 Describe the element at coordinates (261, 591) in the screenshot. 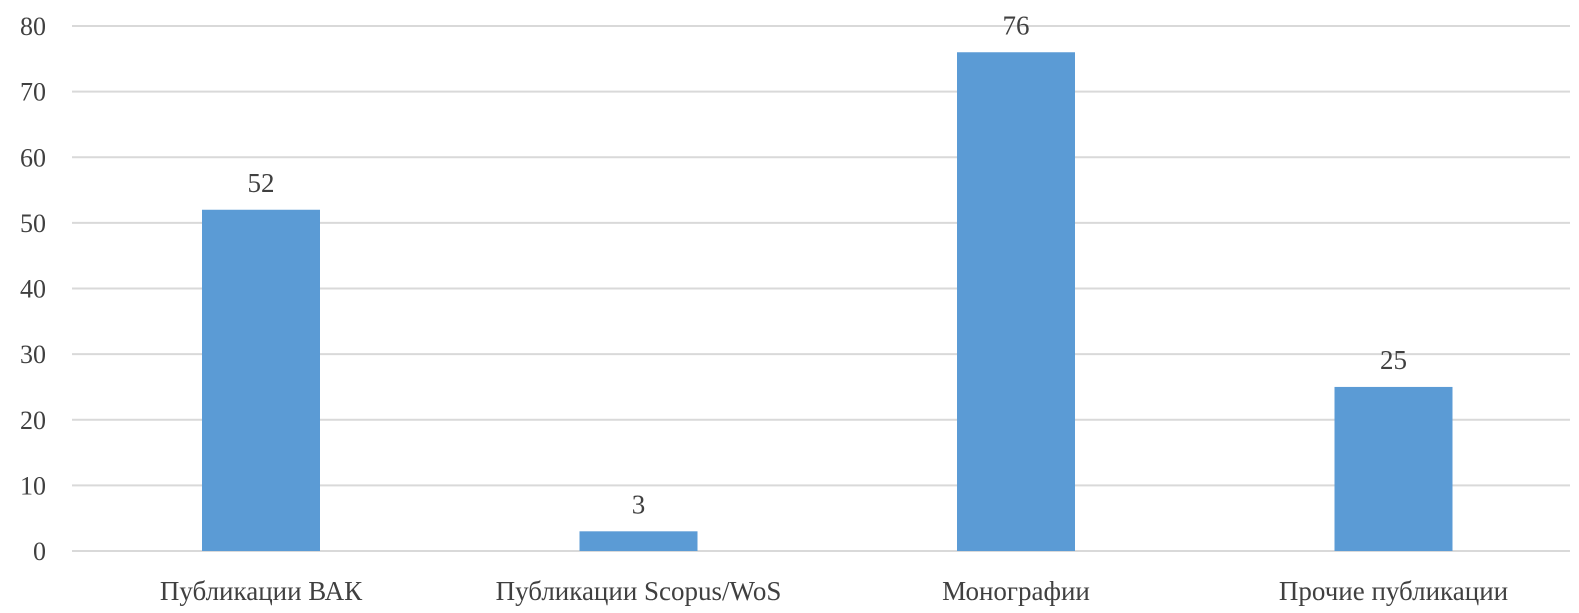

I see `category-label: Публикации ВАК` at that location.